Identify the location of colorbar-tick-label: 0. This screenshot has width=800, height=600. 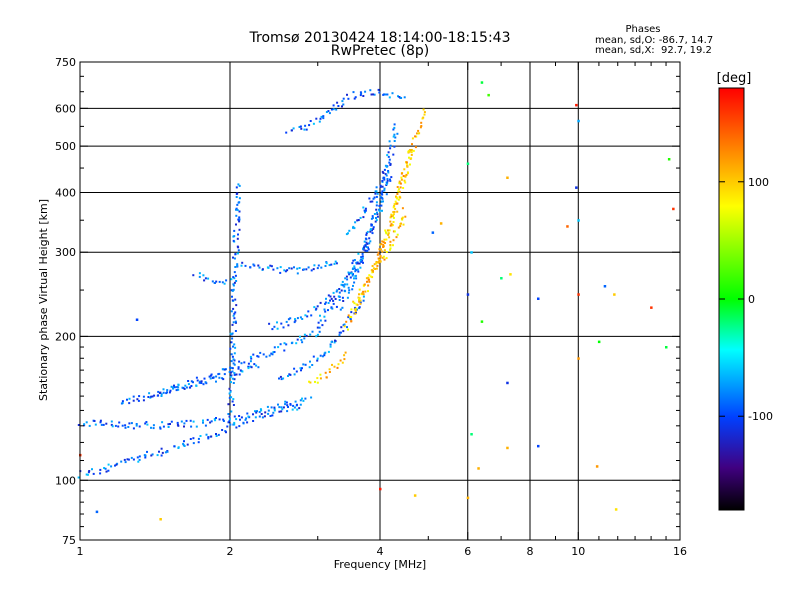
(751, 299).